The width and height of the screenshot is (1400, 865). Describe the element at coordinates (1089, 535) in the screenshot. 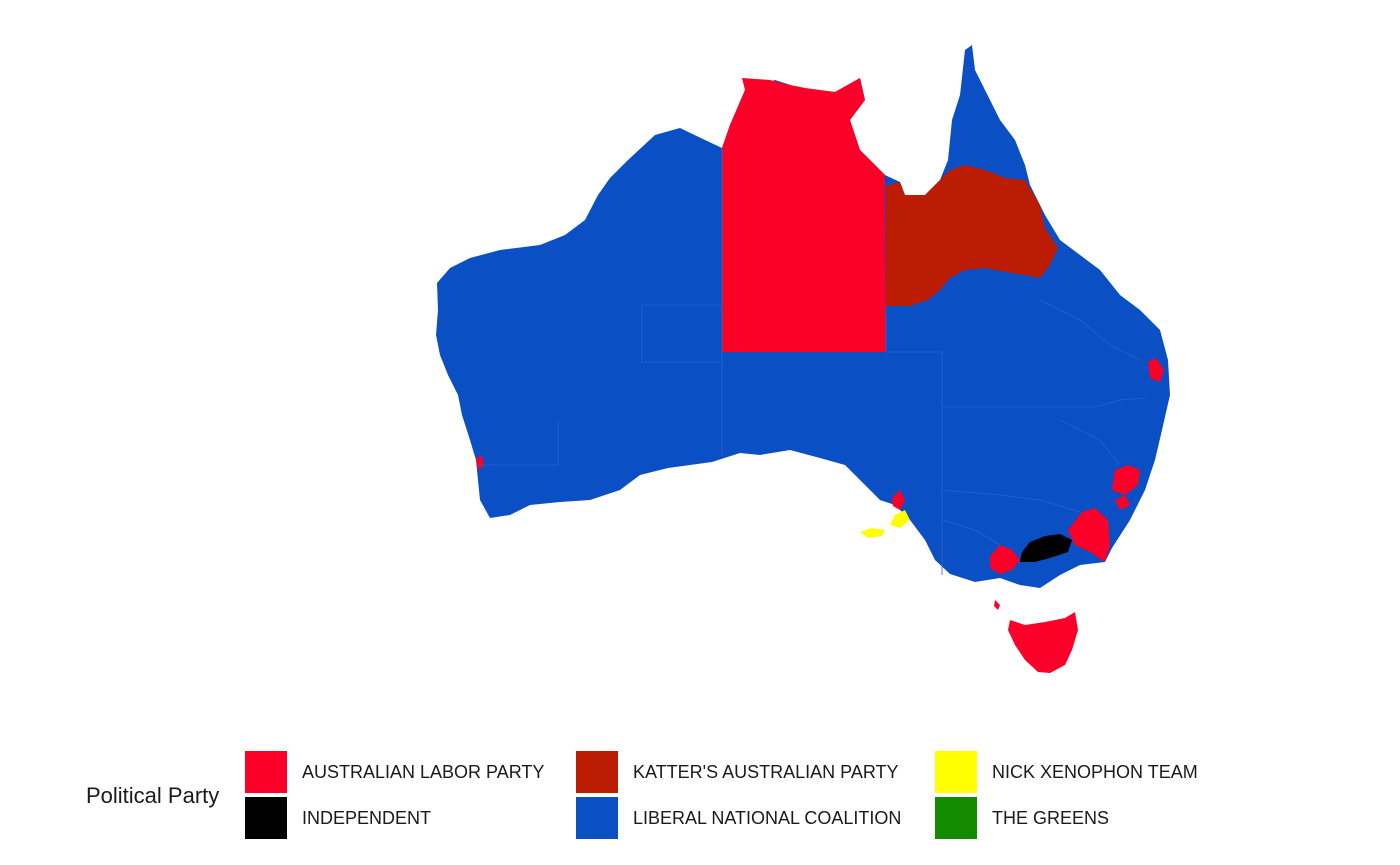

I see `electorate-eden-monaro` at that location.